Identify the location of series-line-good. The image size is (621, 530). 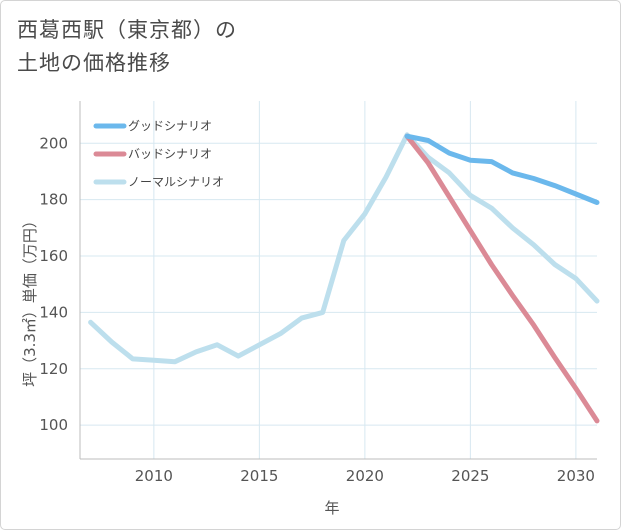
(502, 169).